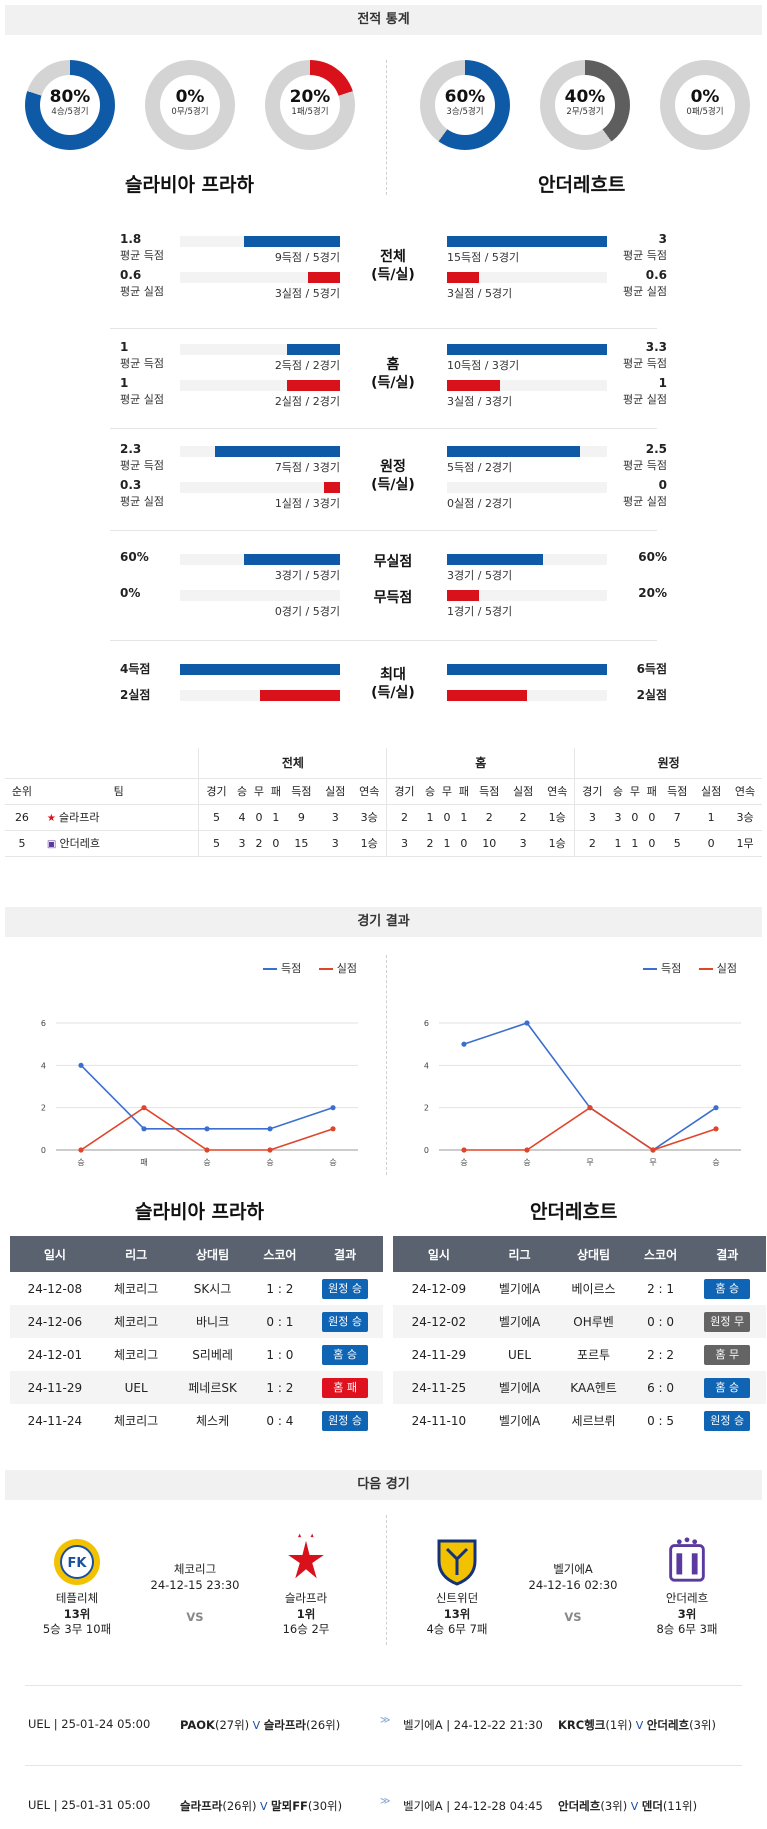  I want to click on next-away-rank: 1위, so click(306, 1614).